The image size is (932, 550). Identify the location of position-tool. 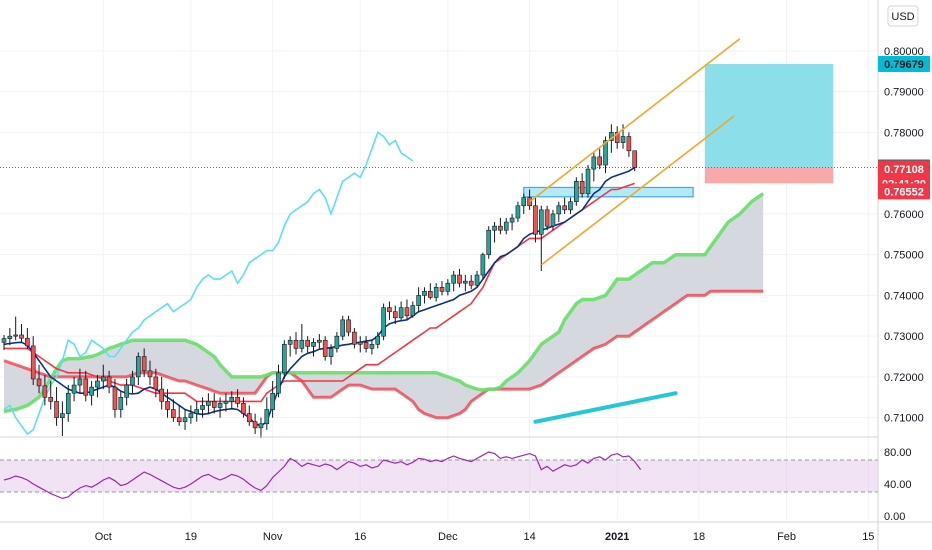
(769, 124).